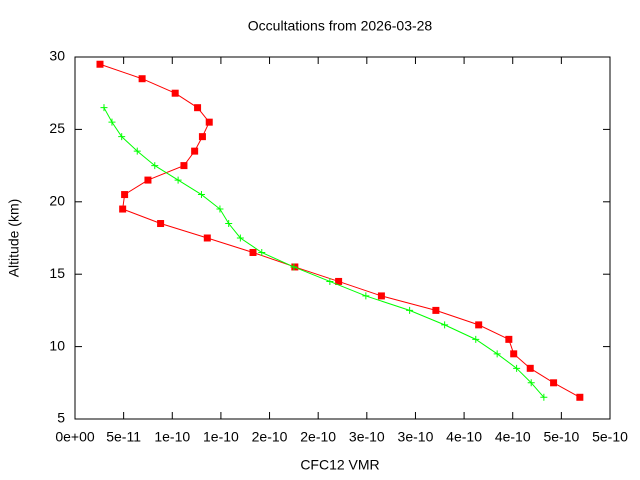  What do you see at coordinates (340, 26) in the screenshot?
I see `chart-title: Occultations from 2026-03-28` at bounding box center [340, 26].